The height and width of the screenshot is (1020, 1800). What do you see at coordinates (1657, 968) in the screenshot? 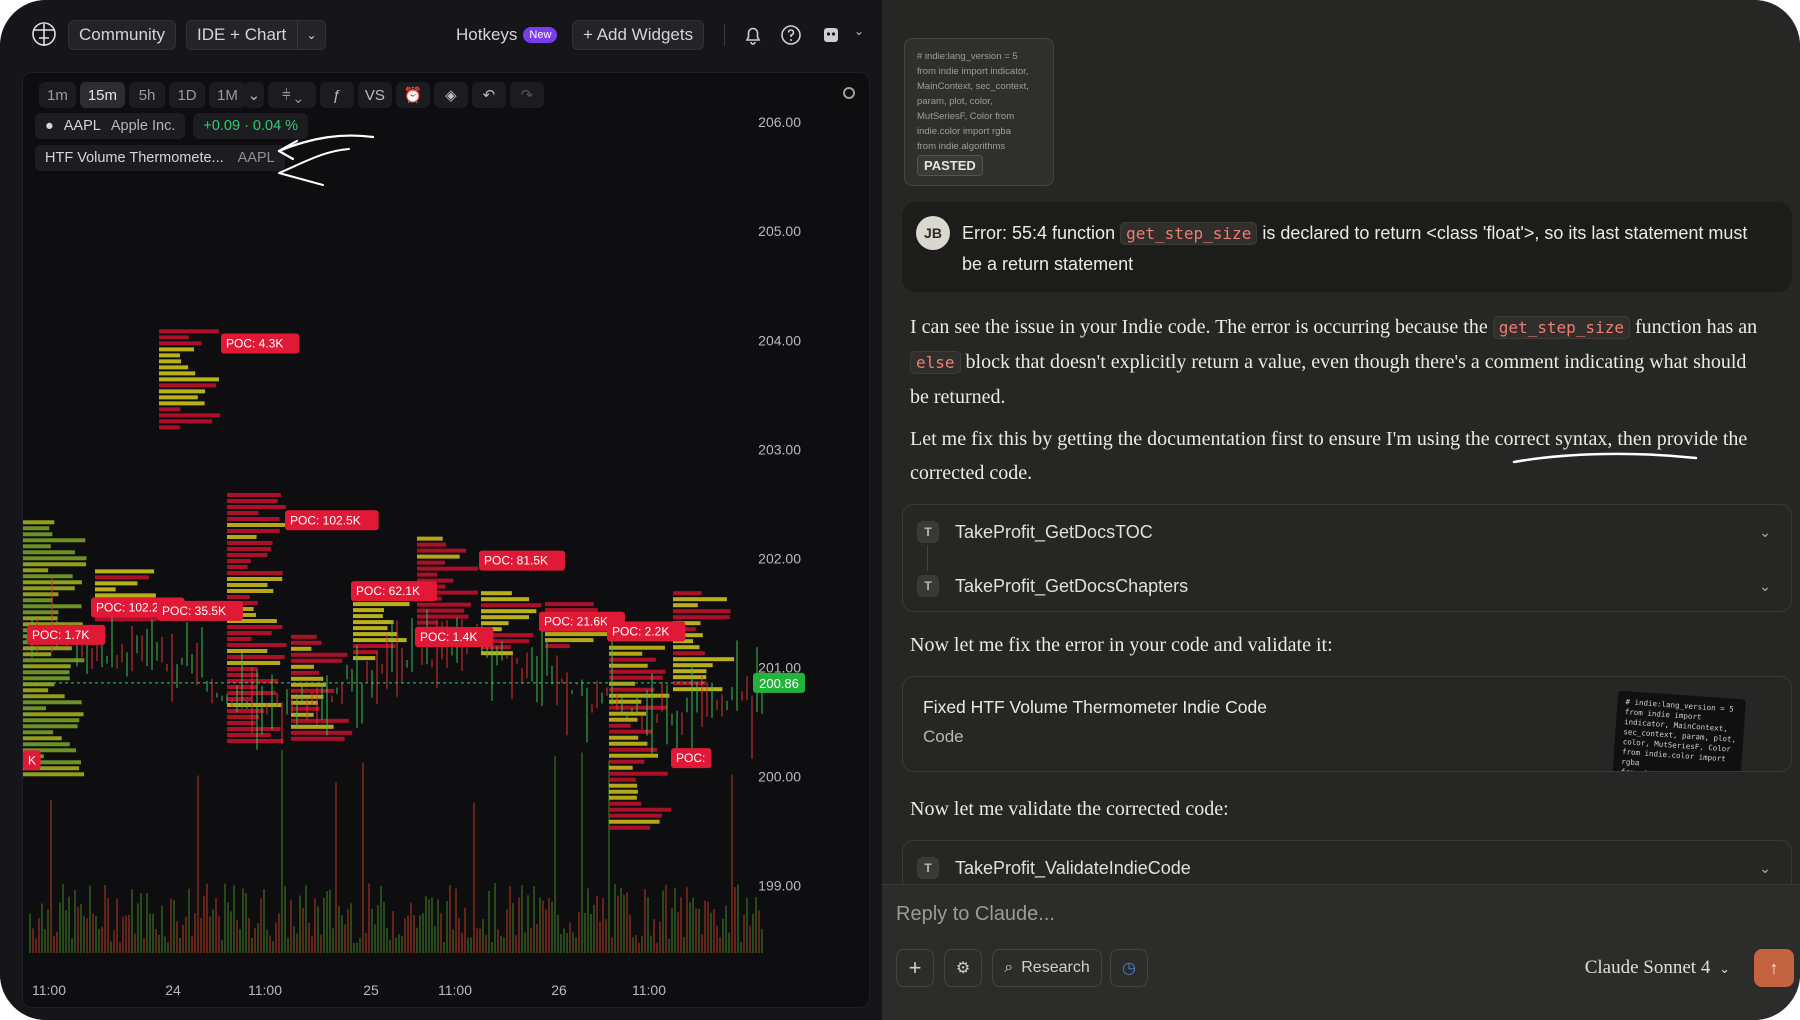
I see `model-selector: Claude Sonnet 4 ⌄` at bounding box center [1657, 968].